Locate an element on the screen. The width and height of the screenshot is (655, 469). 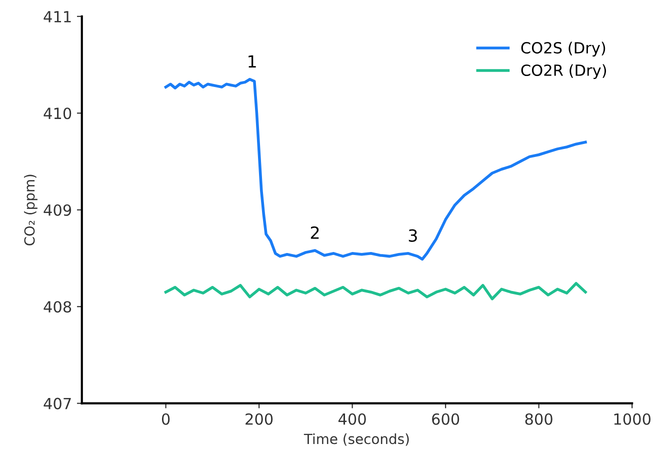
x-tick-label: 200 is located at coordinates (259, 419).